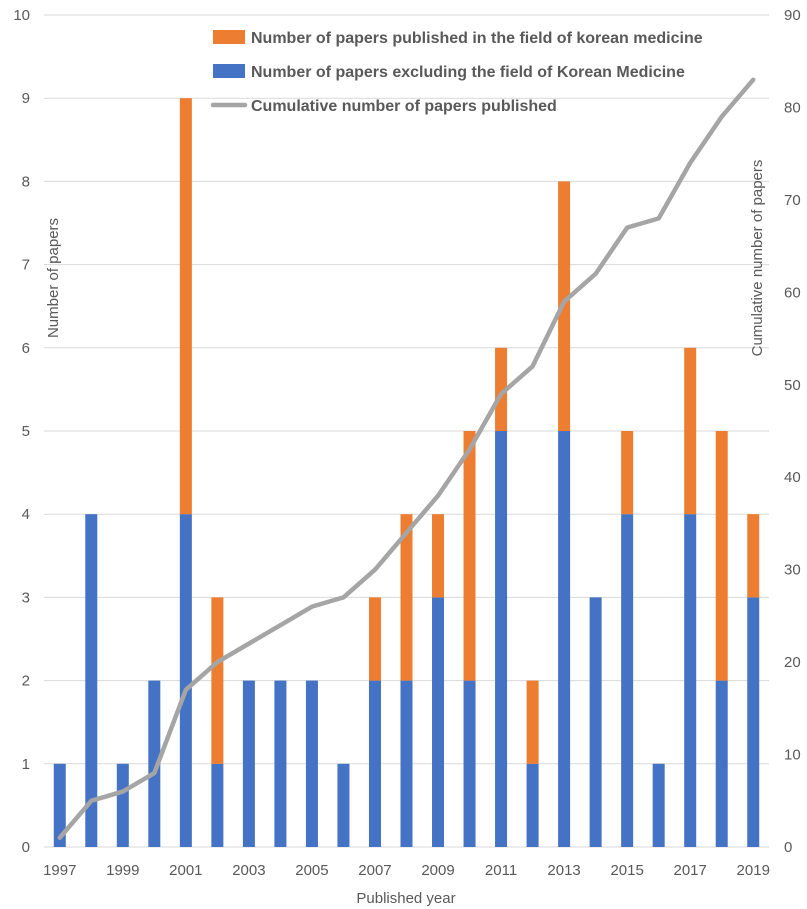 This screenshot has width=807, height=909. What do you see at coordinates (690, 870) in the screenshot?
I see `x-tick-label: 2017` at bounding box center [690, 870].